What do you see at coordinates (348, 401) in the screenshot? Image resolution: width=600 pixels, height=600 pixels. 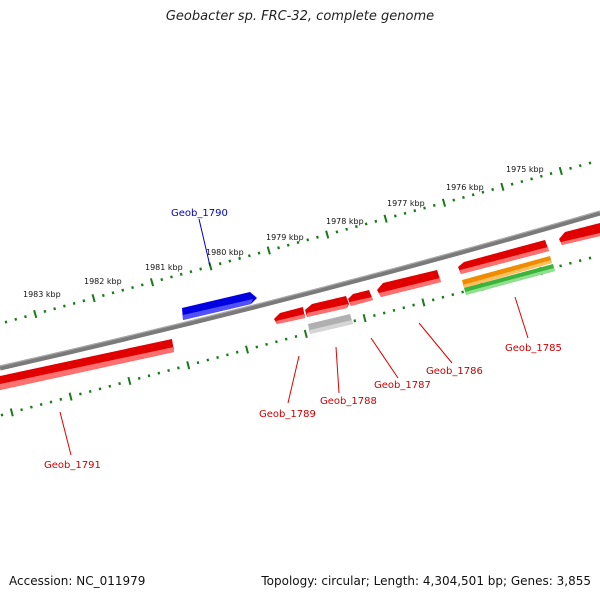 I see `gene-label-geob-1788: Geob_1788` at bounding box center [348, 401].